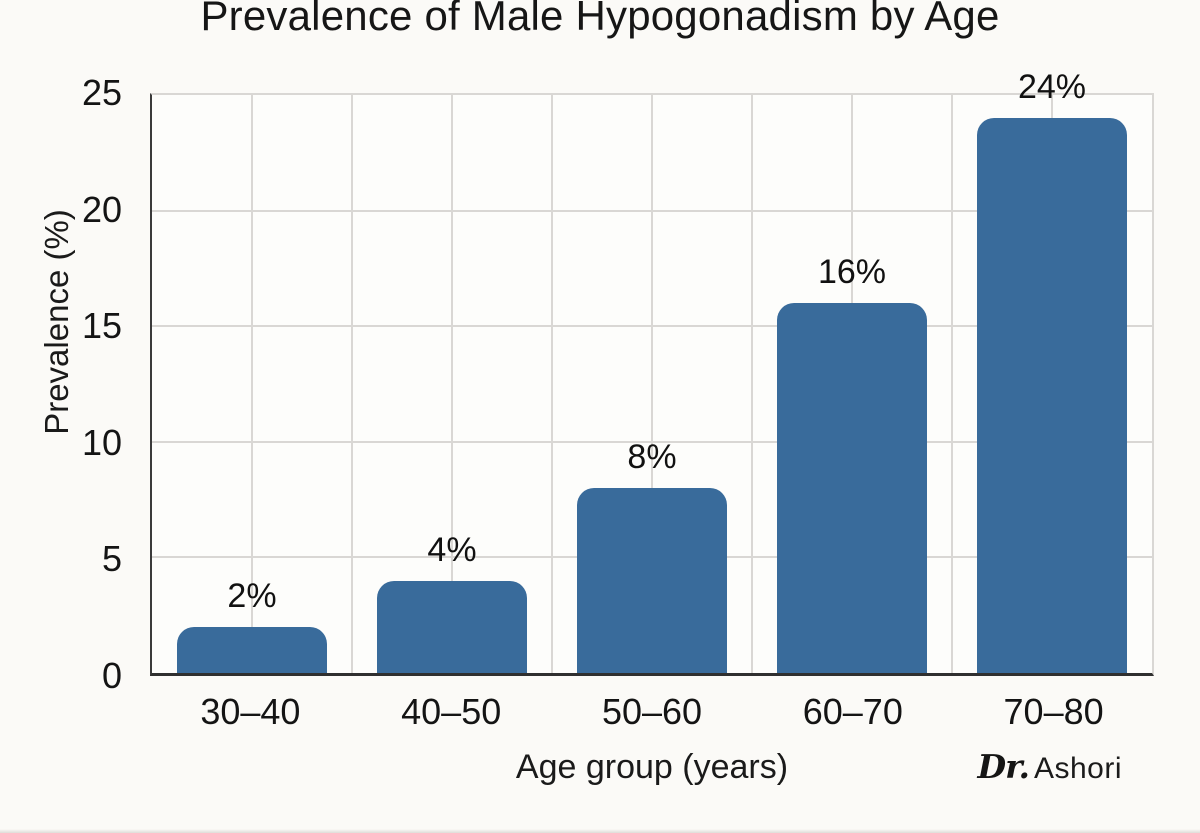  Describe the element at coordinates (250, 711) in the screenshot. I see `x-tick-label: 30–40` at that location.